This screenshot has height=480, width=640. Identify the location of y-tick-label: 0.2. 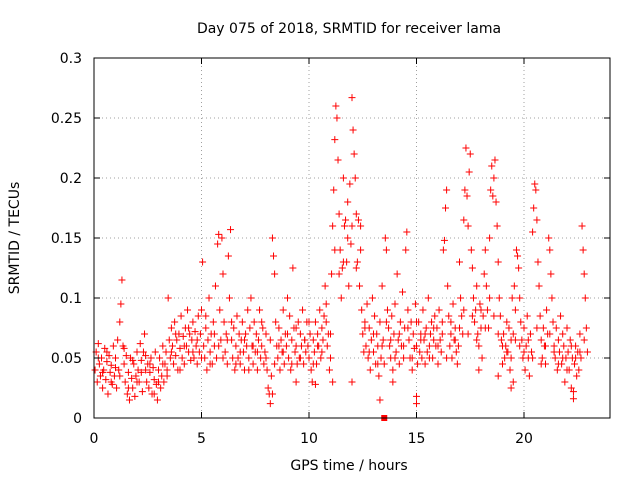
(71, 179).